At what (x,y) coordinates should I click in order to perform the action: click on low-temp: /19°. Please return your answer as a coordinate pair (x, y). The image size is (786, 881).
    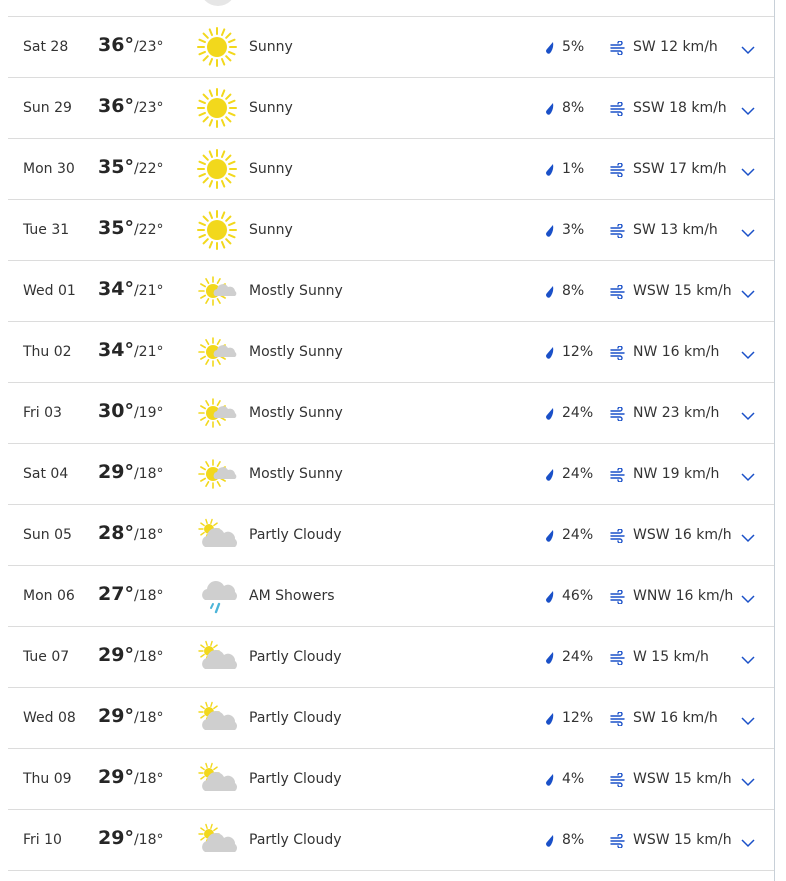
    Looking at the image, I should click on (148, 413).